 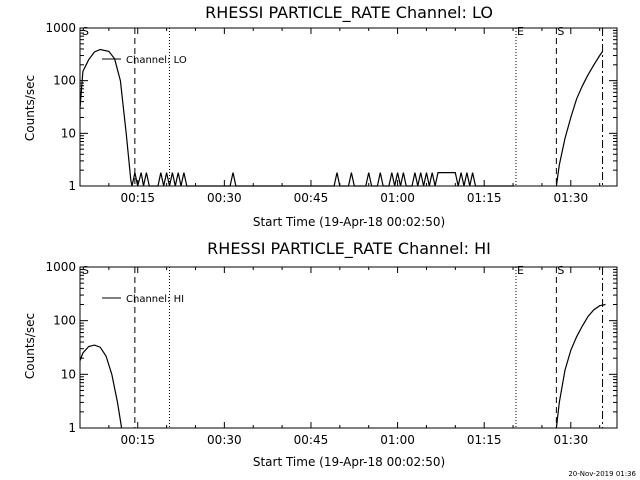 I want to click on chart-title: RHESSI PARTICLE_RATE Channel: LO, so click(x=349, y=13).